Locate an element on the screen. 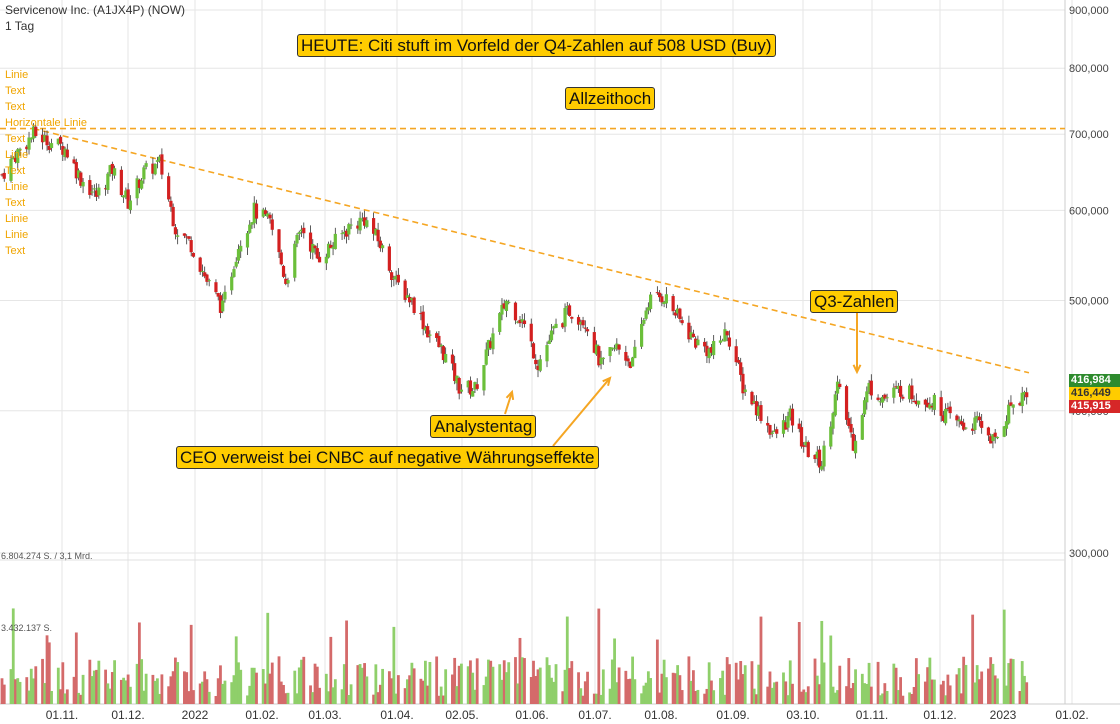 Image resolution: width=1120 pixels, height=724 pixels. drawing-label-5: Linie is located at coordinates (17, 155).